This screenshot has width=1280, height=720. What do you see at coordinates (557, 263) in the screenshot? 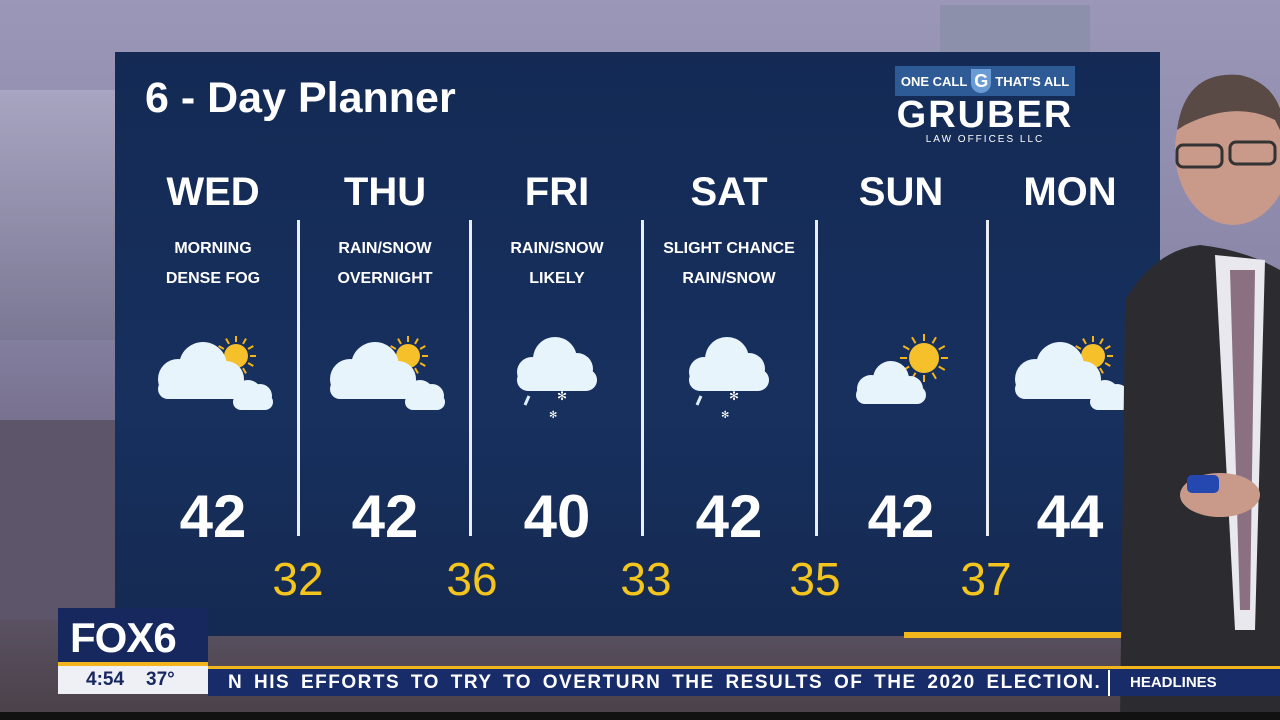
I see `forecast-description: RAIN/SNOW LIKELY` at bounding box center [557, 263].